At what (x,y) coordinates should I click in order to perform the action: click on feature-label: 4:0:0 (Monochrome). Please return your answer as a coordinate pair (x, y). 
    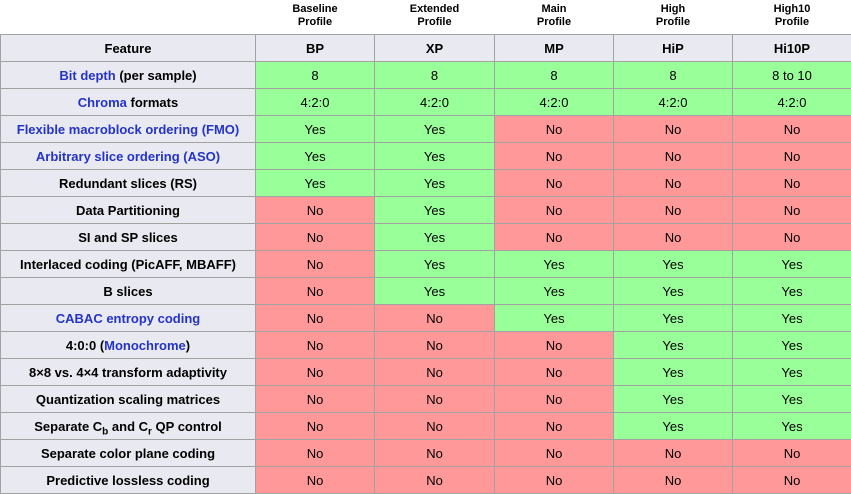
    Looking at the image, I should click on (128, 345).